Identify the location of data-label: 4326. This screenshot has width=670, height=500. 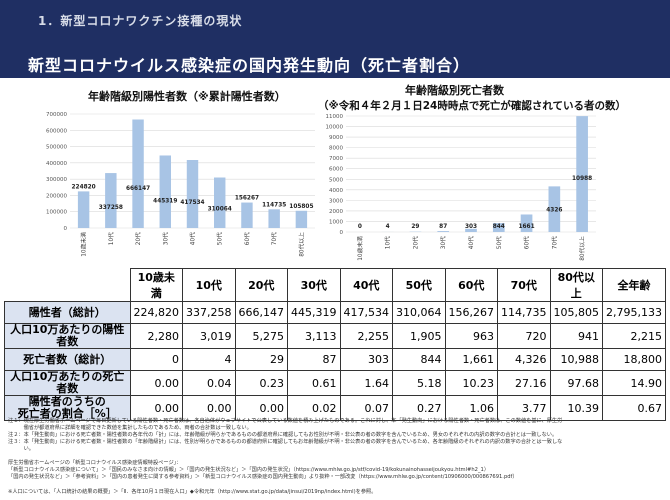
(554, 210).